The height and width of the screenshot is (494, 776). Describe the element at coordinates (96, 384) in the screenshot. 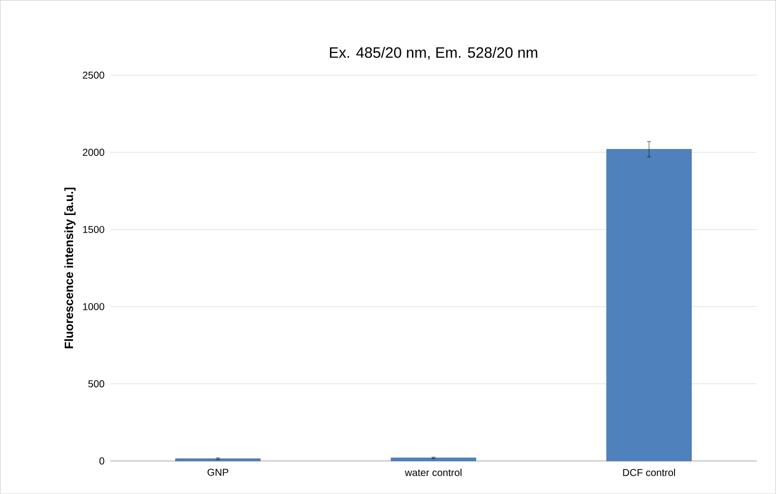

I see `y-tick-label: 500` at that location.